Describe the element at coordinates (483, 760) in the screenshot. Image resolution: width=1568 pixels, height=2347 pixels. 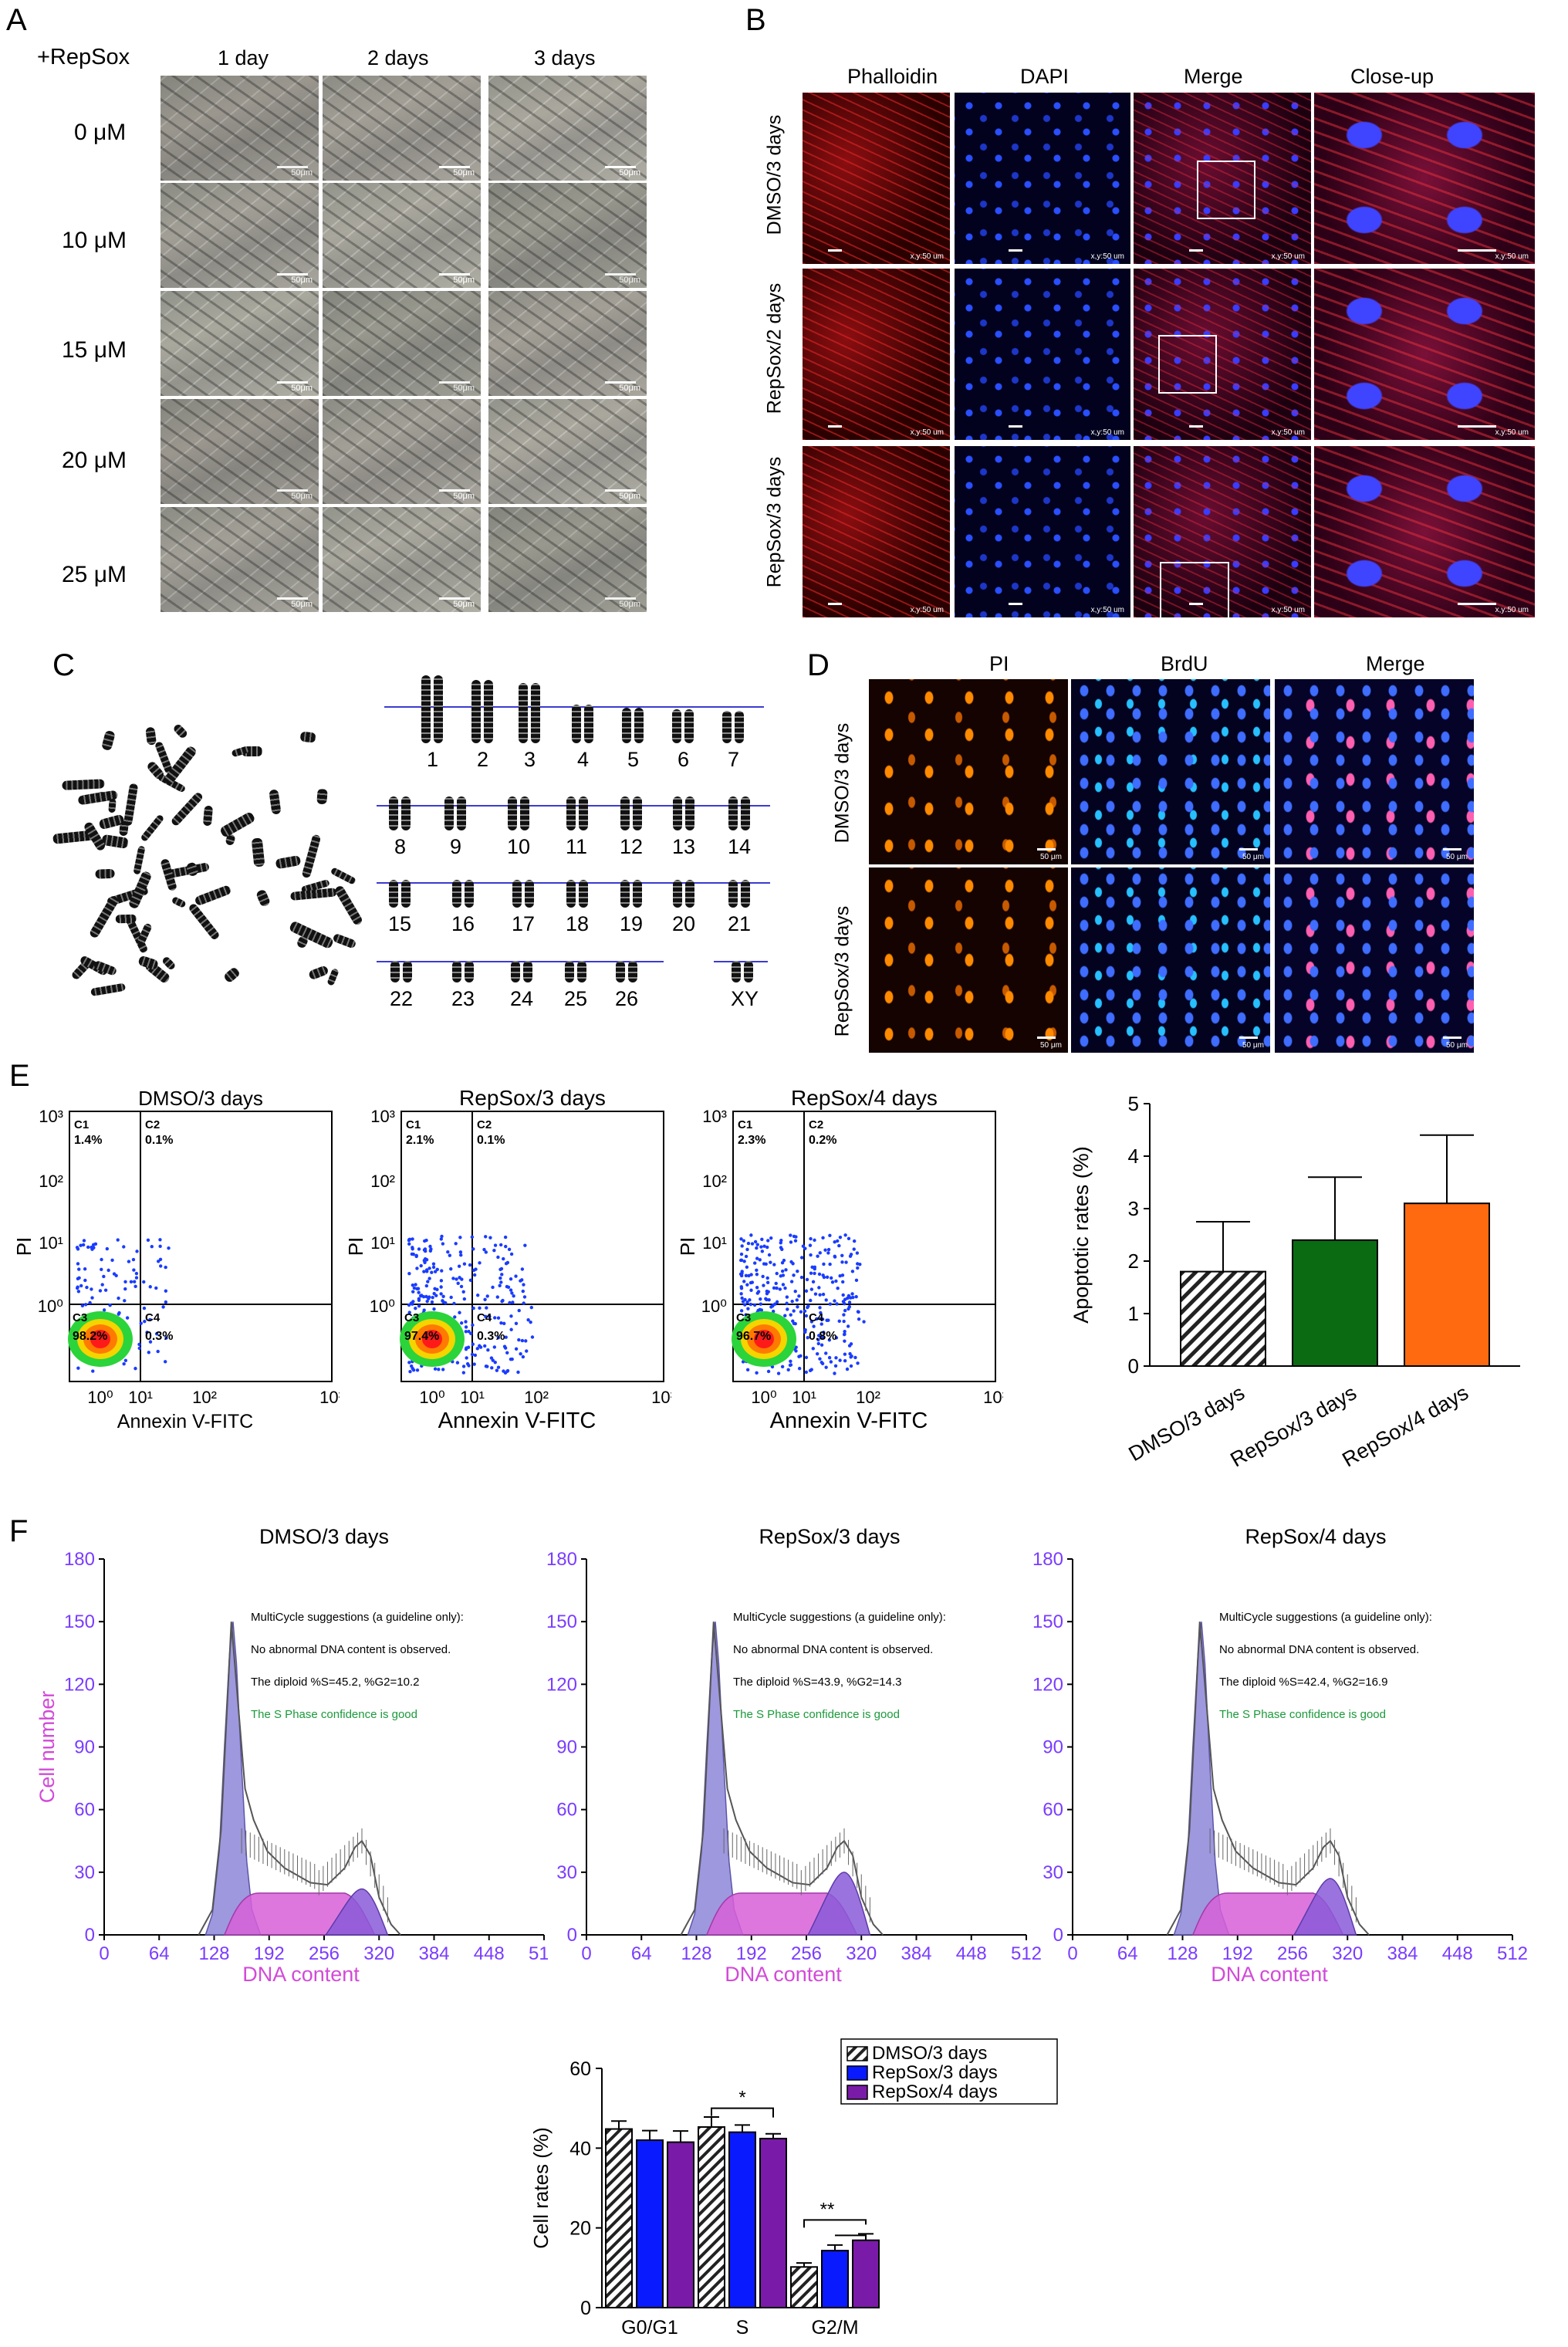
I see `chromosome-number: 2` at that location.